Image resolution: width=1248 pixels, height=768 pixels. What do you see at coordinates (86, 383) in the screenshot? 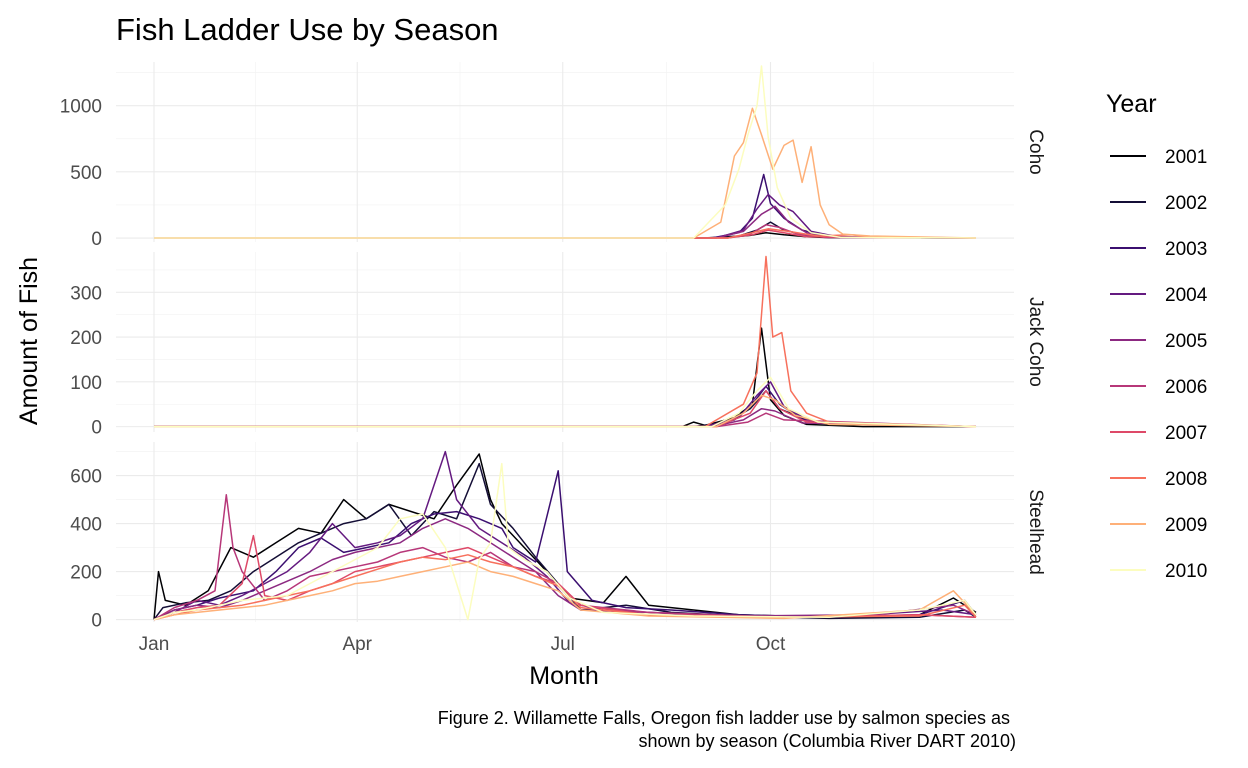
I see `y-tick-label: 100` at bounding box center [86, 383].